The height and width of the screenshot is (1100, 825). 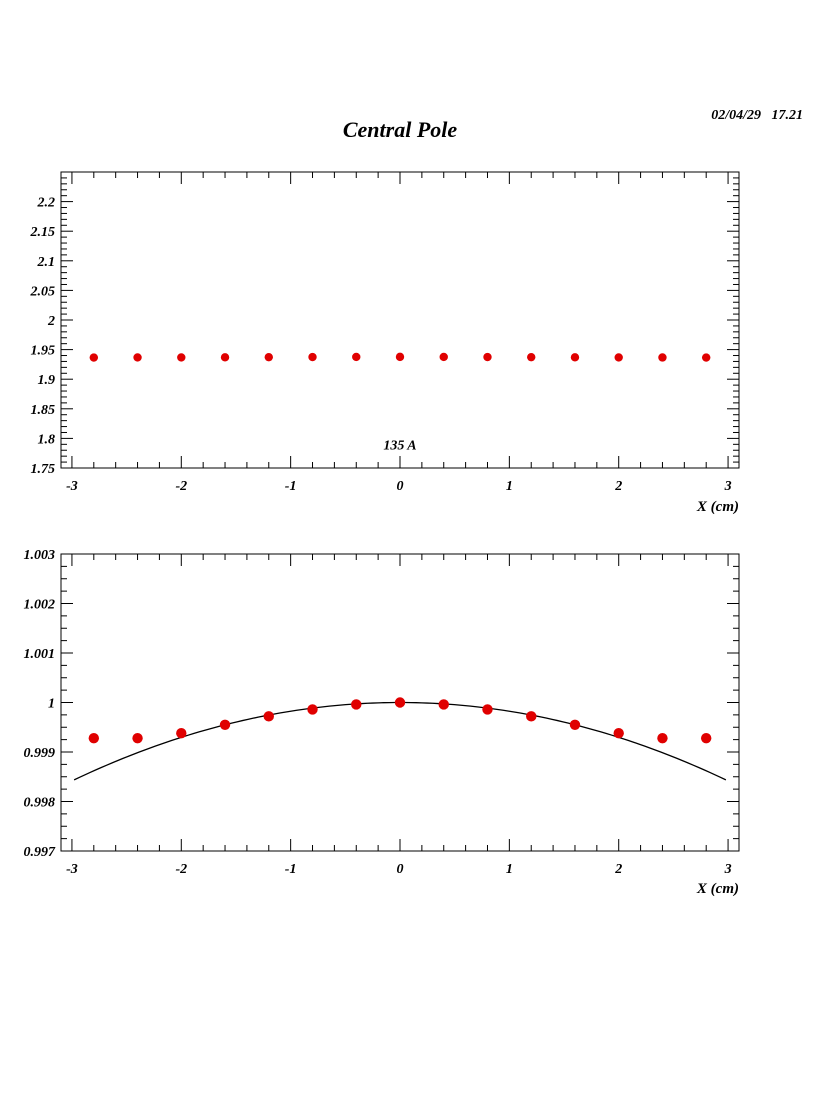 I want to click on timestamp: 02/04/29 17.21, so click(x=757, y=115).